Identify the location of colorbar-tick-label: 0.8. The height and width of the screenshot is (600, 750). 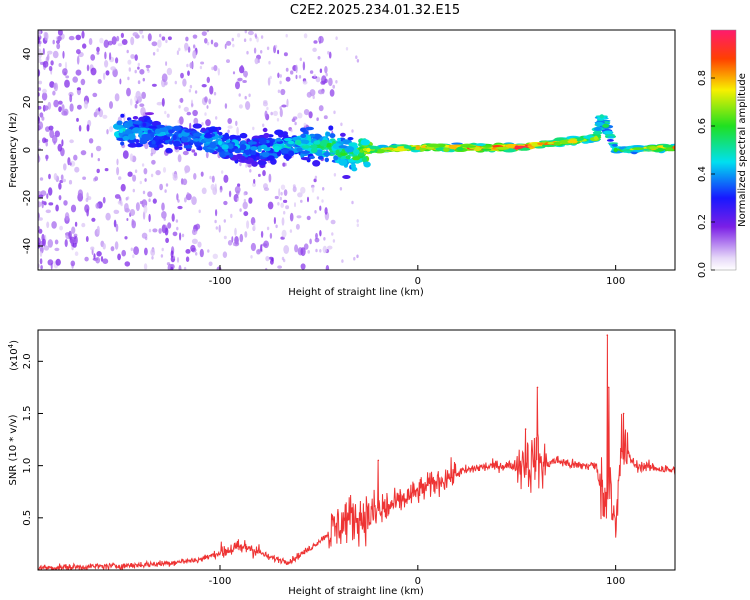
(702, 78).